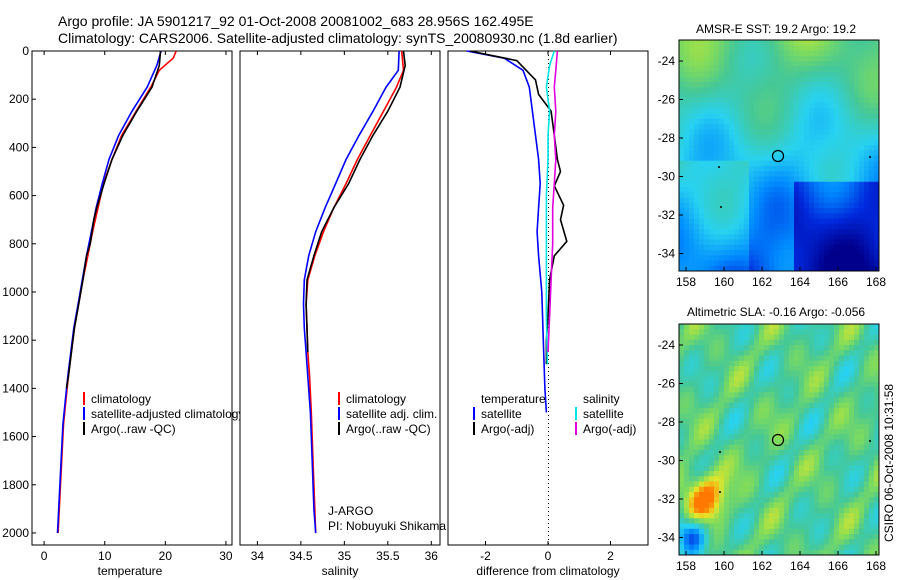 The width and height of the screenshot is (900, 580). Describe the element at coordinates (432, 556) in the screenshot. I see `x-tick-label: 36` at that location.